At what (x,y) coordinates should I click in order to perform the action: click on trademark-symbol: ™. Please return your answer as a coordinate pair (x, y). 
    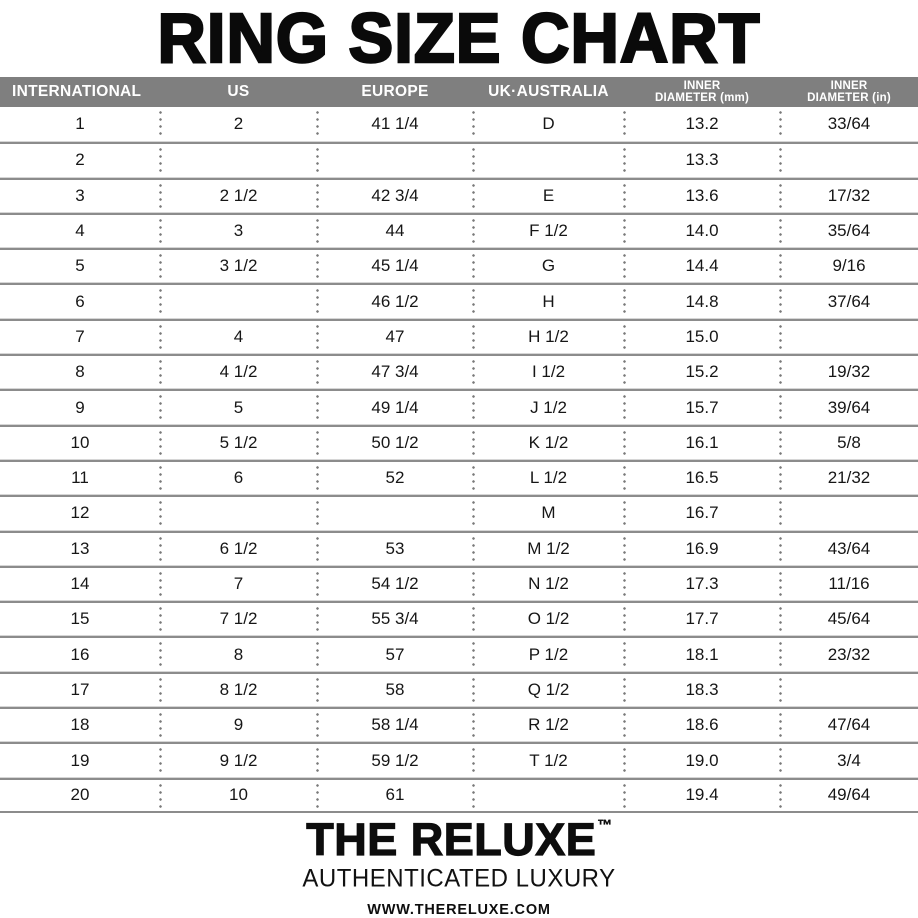
    Looking at the image, I should click on (605, 825).